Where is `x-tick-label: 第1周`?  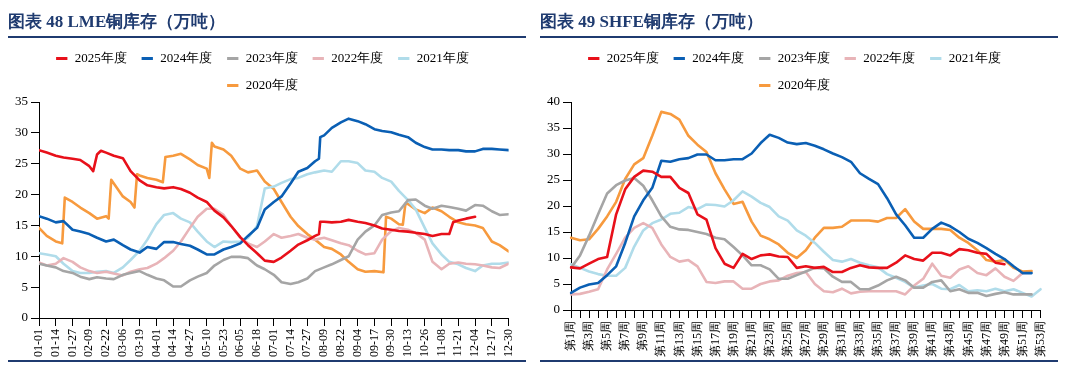 x-tick-label: 第1周 is located at coordinates (570, 336).